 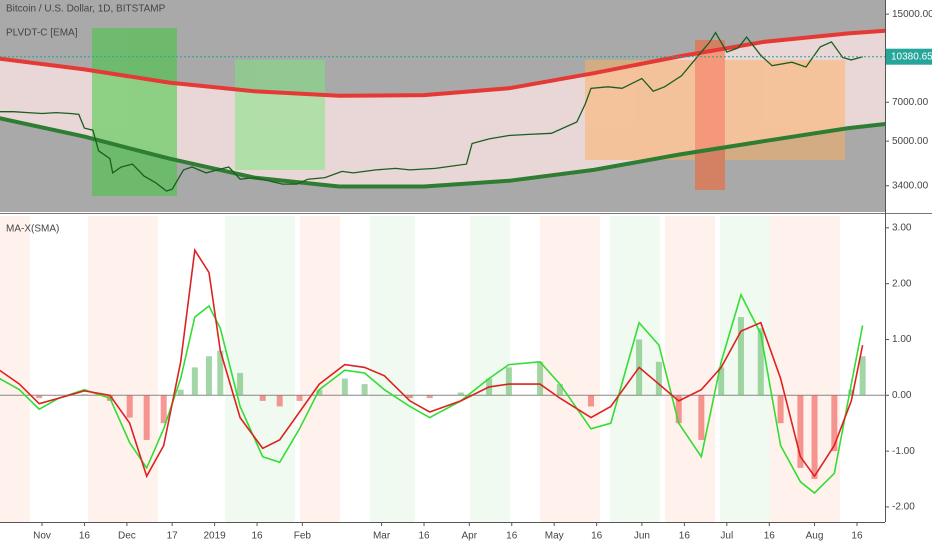 What do you see at coordinates (173, 536) in the screenshot?
I see `x-tick-label: 17` at bounding box center [173, 536].